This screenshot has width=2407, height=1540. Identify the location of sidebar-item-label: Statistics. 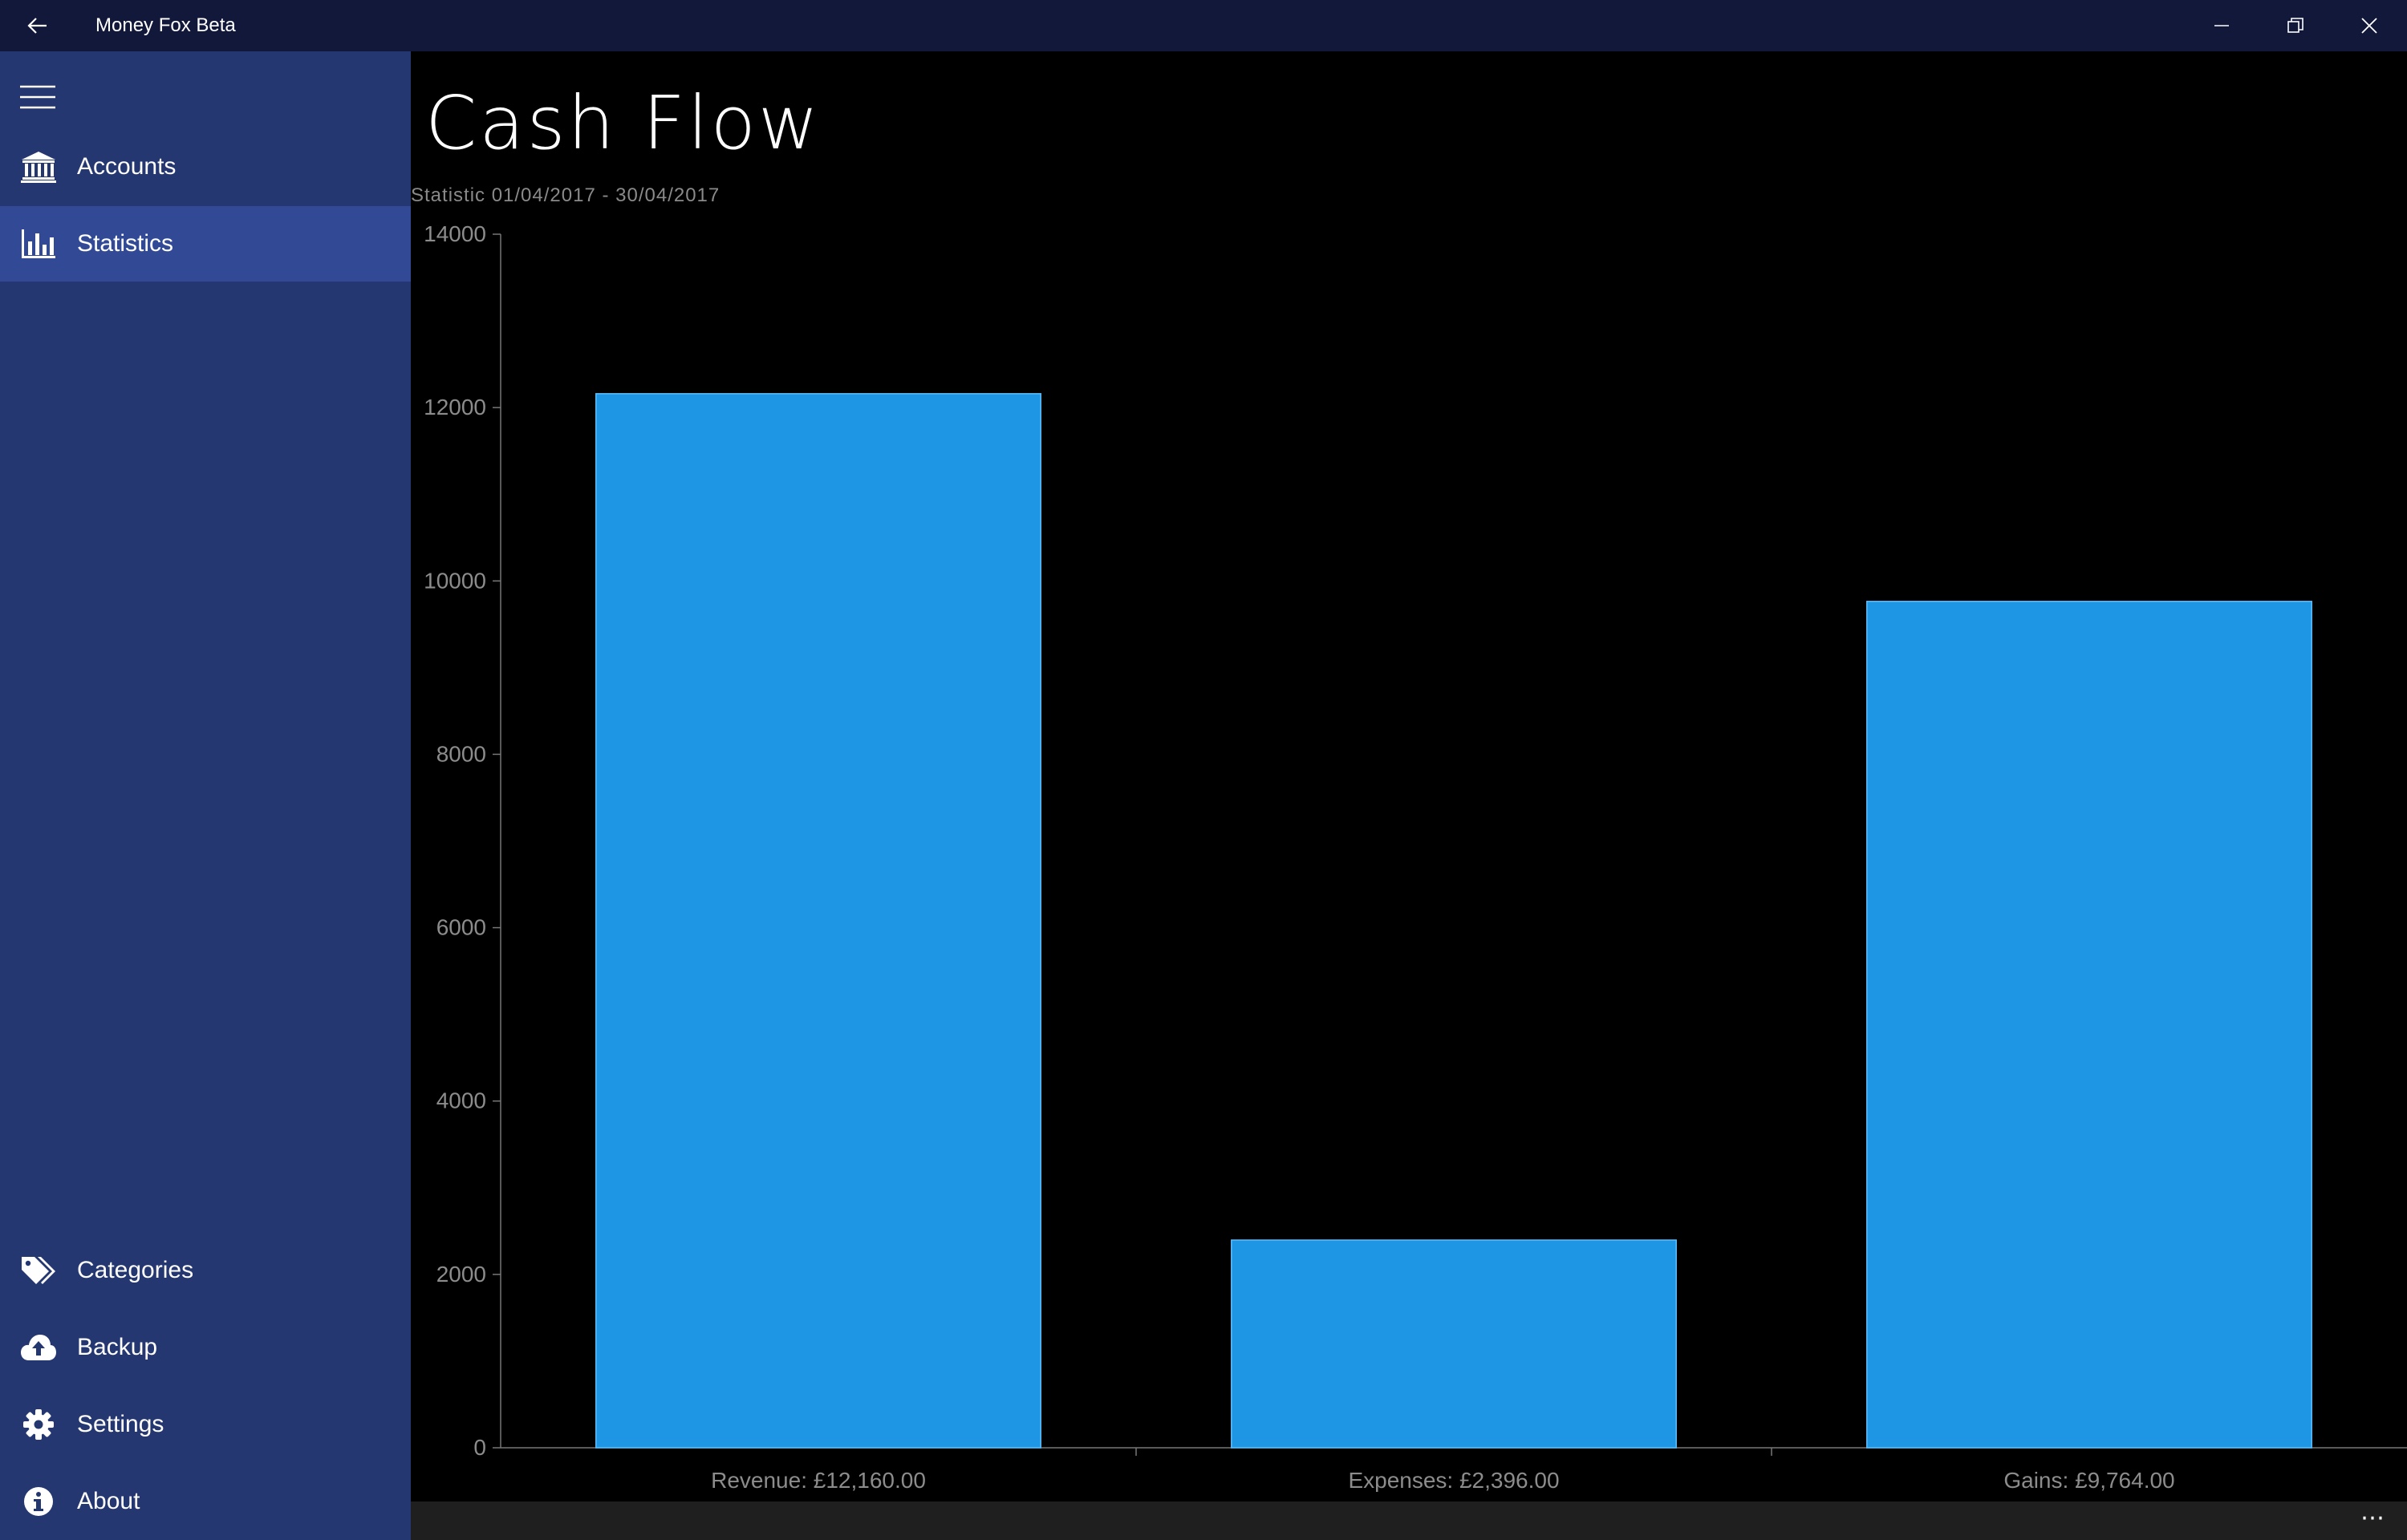
(125, 243).